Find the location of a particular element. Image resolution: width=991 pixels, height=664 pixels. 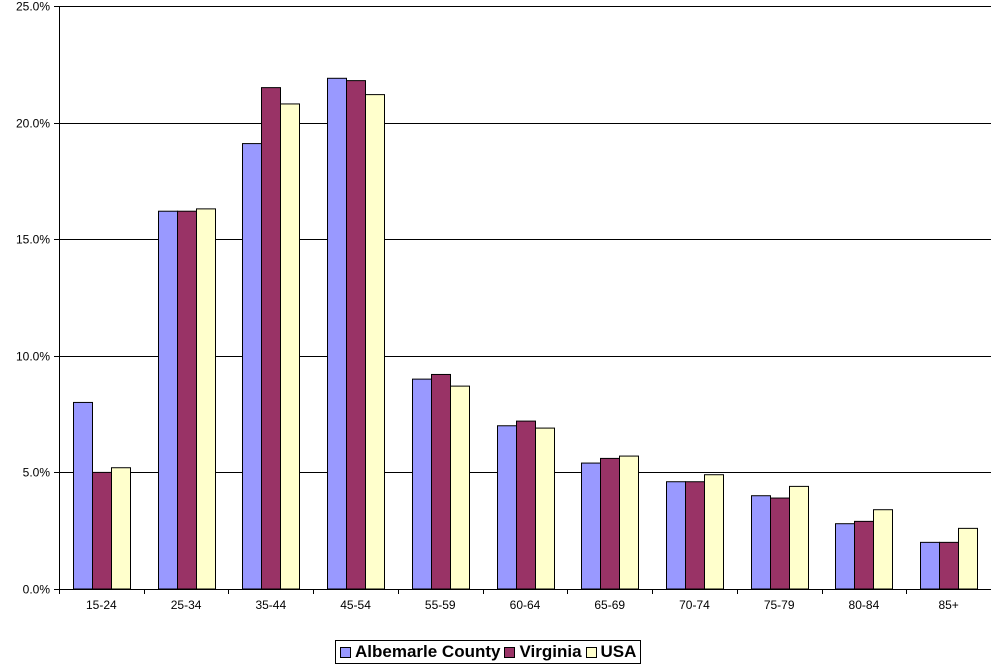

legend-swatch-usa is located at coordinates (591, 652).